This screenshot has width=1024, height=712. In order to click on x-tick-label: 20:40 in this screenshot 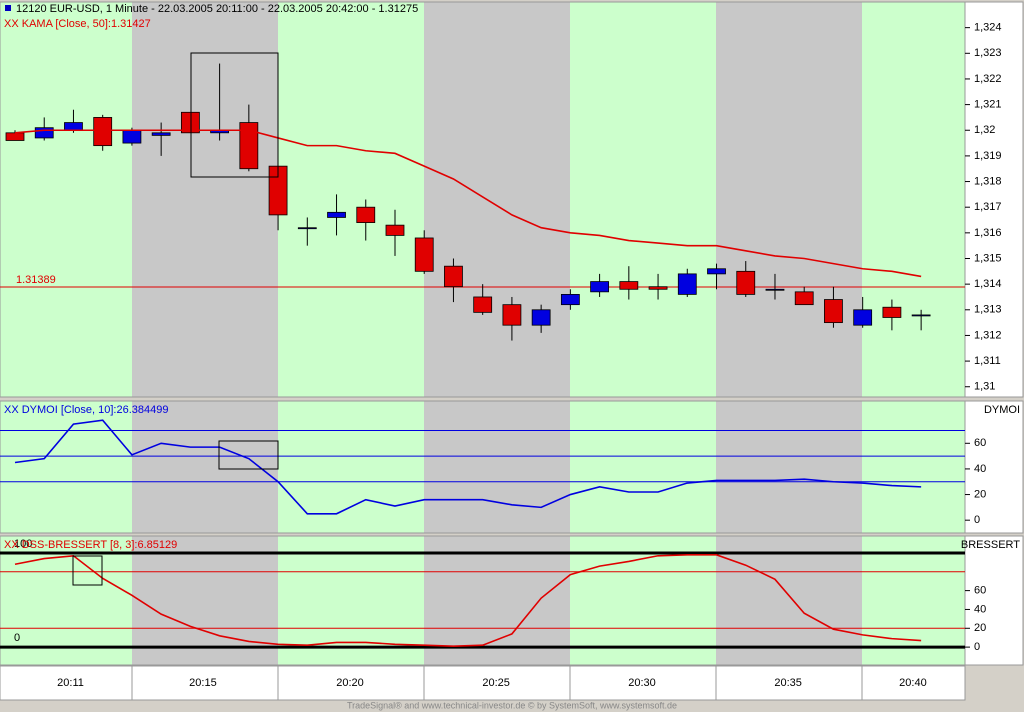, I will do `click(913, 683)`.